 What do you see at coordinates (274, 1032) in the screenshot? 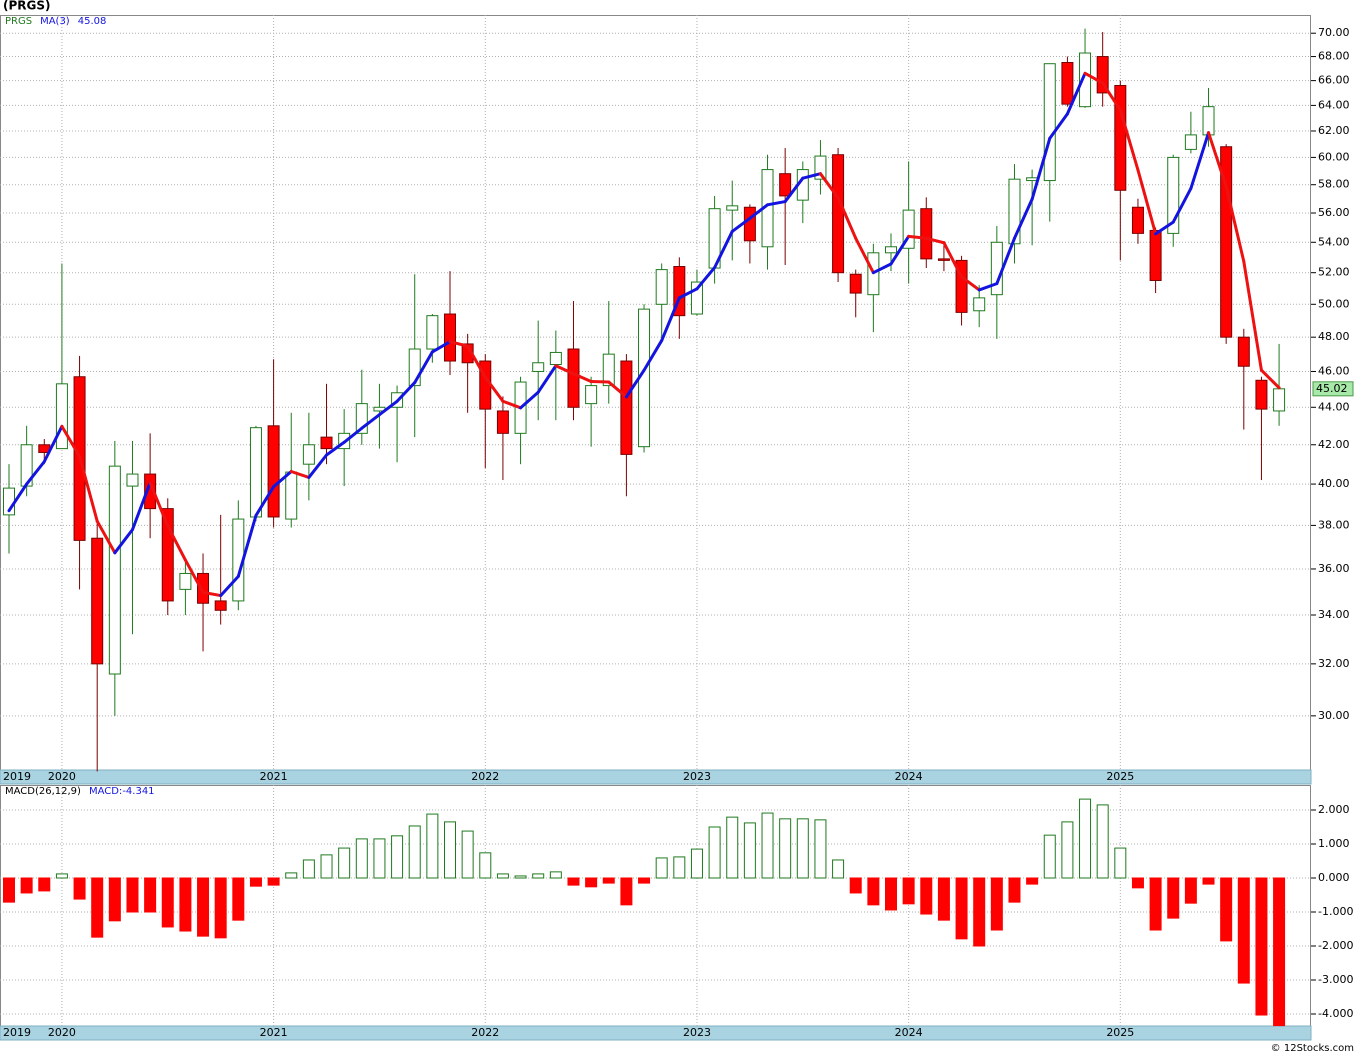
I see `x-tick-label: 2021` at bounding box center [274, 1032].